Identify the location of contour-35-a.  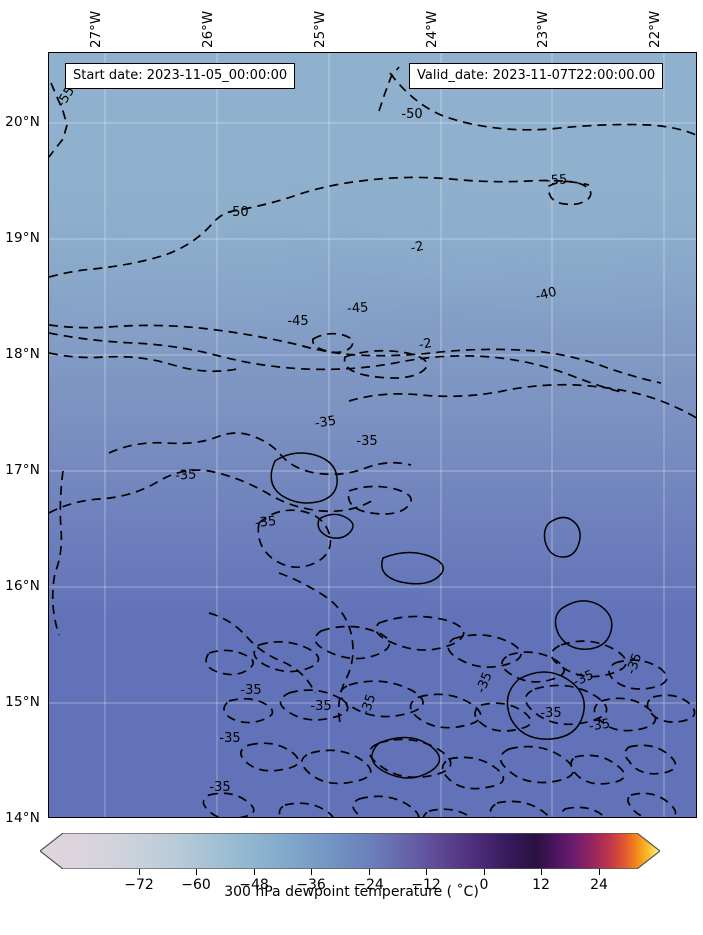
(143, 362).